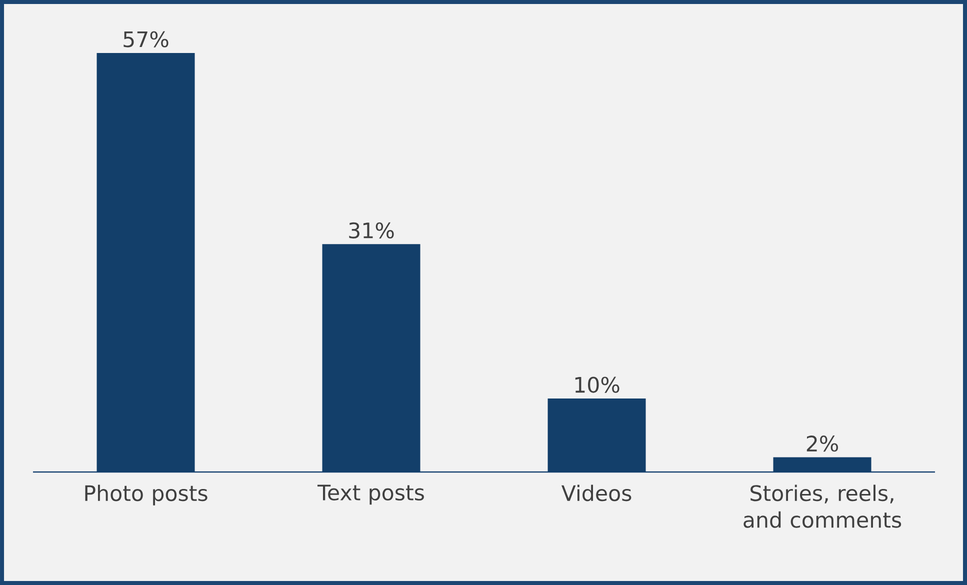 Image resolution: width=967 pixels, height=585 pixels. I want to click on data-label: 10%, so click(597, 384).